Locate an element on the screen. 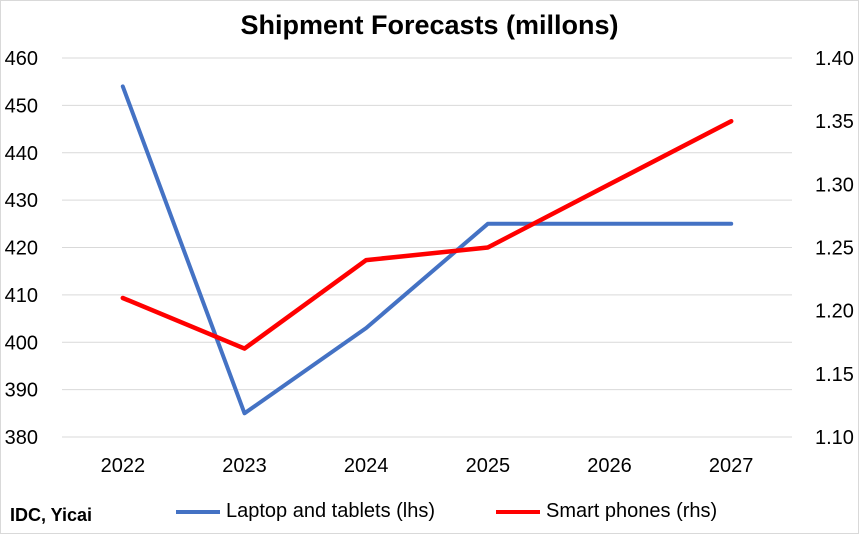 This screenshot has height=534, width=859. source-label: IDC, Yicai is located at coordinates (51, 515).